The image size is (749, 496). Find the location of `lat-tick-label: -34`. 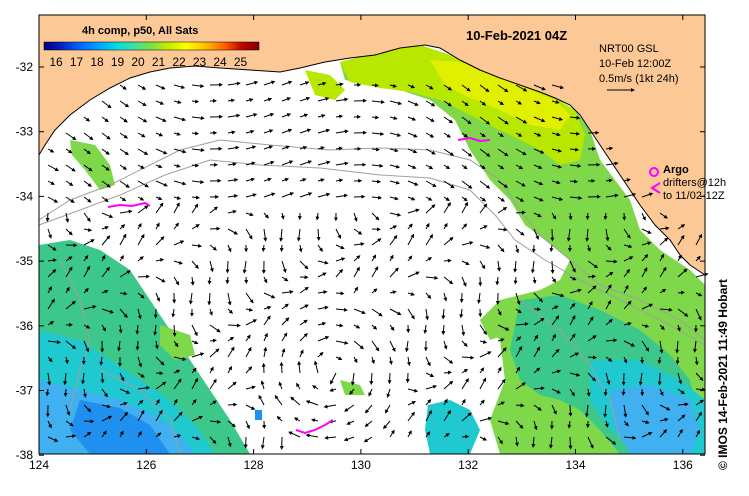

lat-tick-label: -34 is located at coordinates (25, 196).